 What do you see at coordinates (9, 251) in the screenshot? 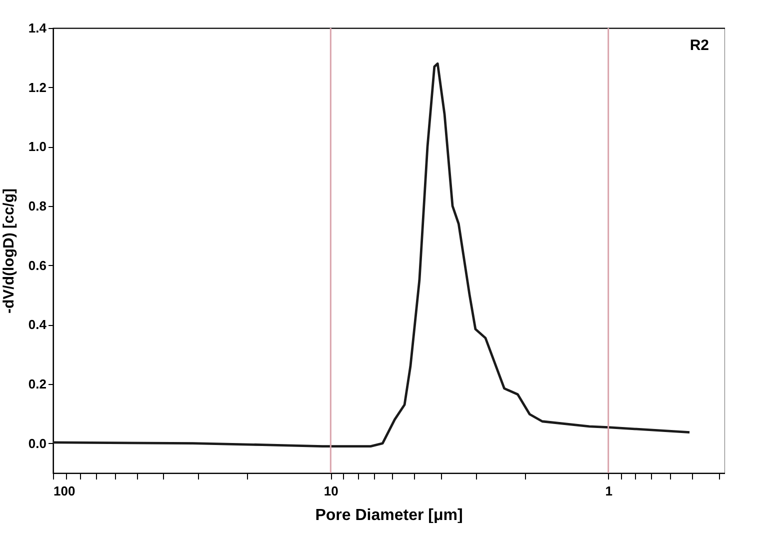
I see `y-axis-title: -dV/d(logD) [cc/g]` at bounding box center [9, 251].